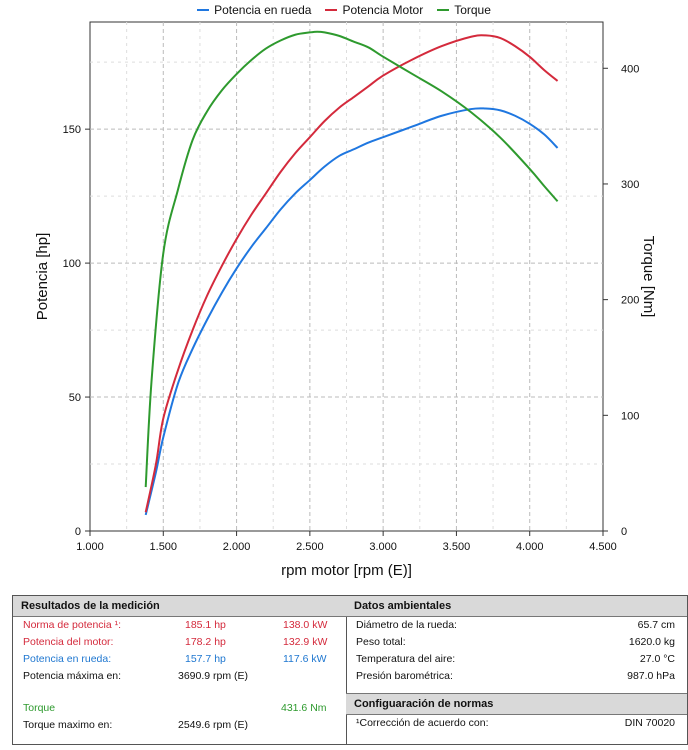 This screenshot has height=750, width=688. Describe the element at coordinates (42, 277) in the screenshot. I see `y-left-axis-label: Potencia [hp]` at that location.